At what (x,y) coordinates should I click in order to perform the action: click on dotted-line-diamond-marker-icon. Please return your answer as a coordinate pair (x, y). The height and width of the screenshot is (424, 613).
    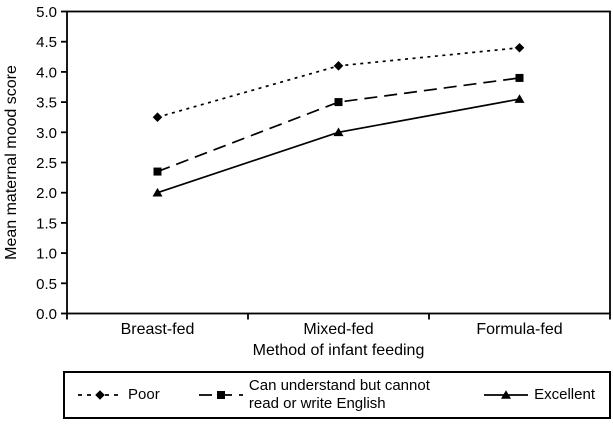
    Looking at the image, I should click on (100, 395).